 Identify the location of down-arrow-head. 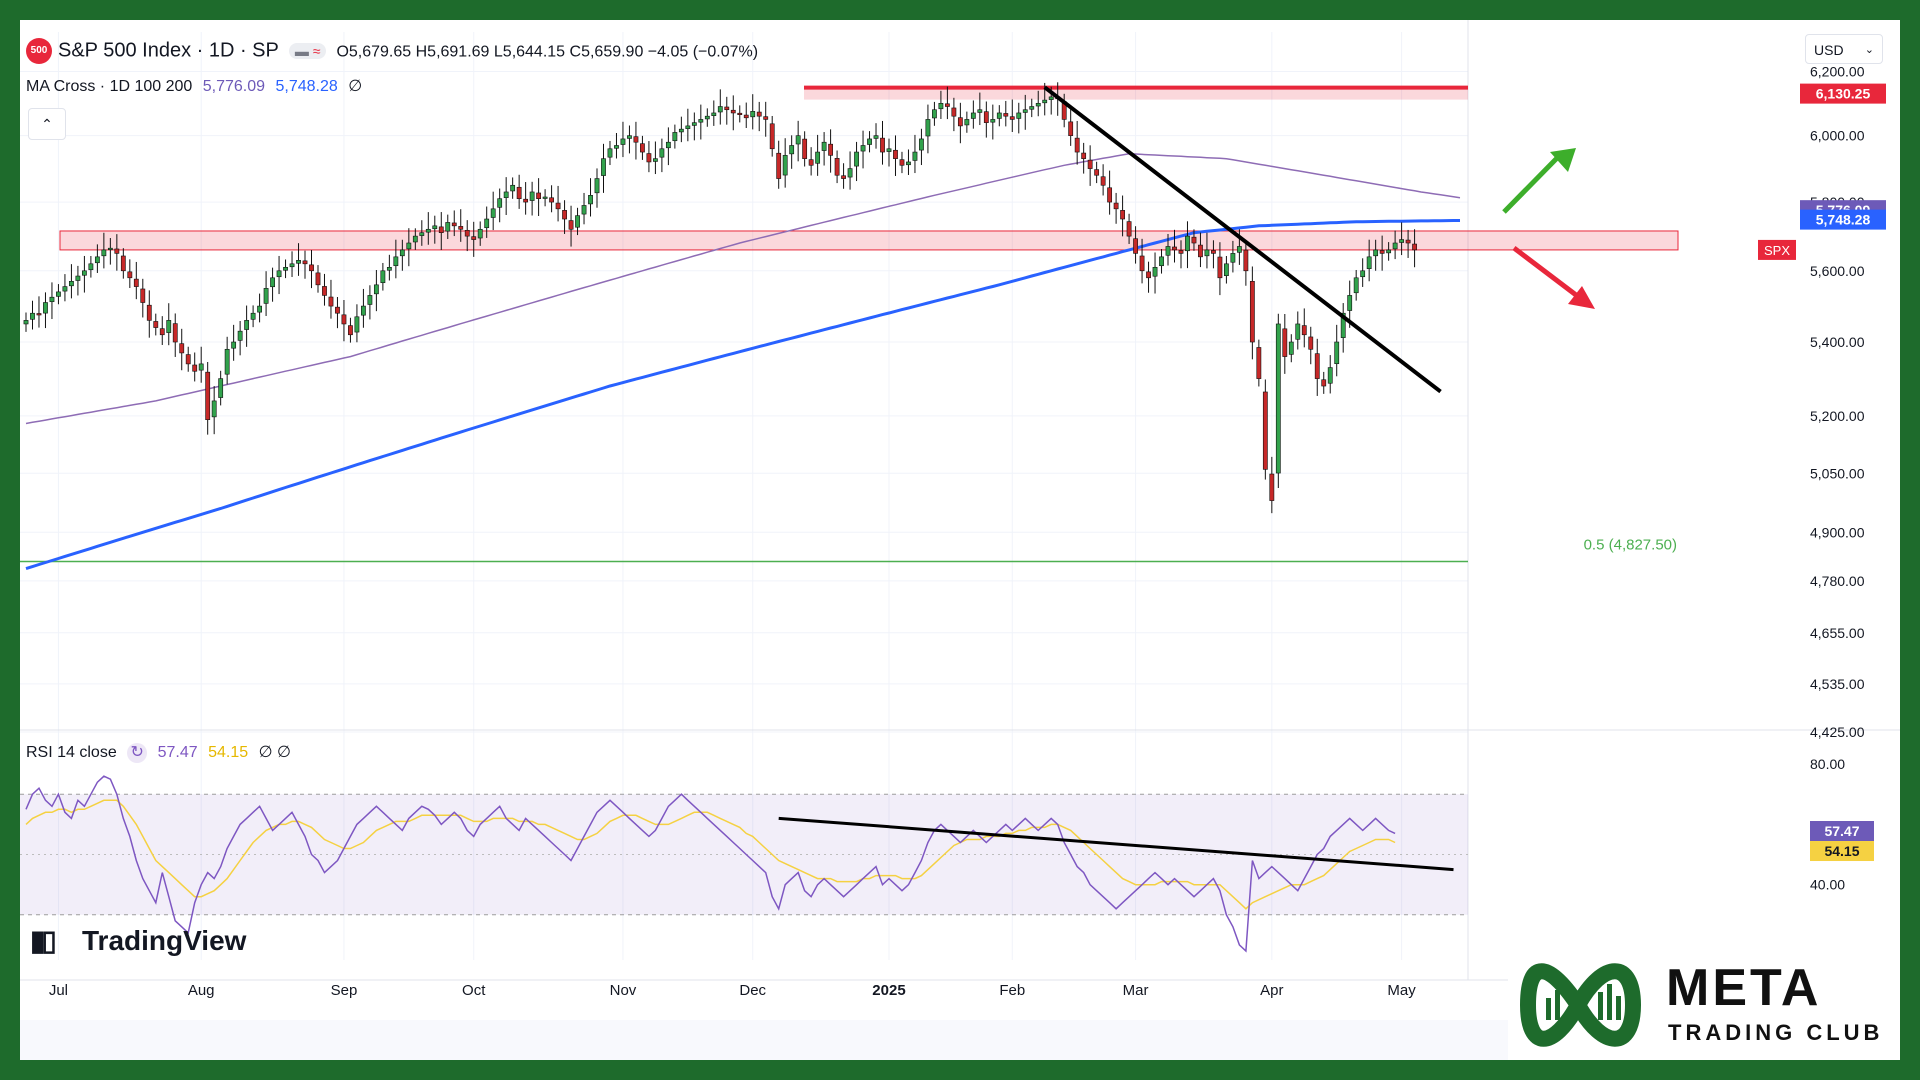
(1581, 297).